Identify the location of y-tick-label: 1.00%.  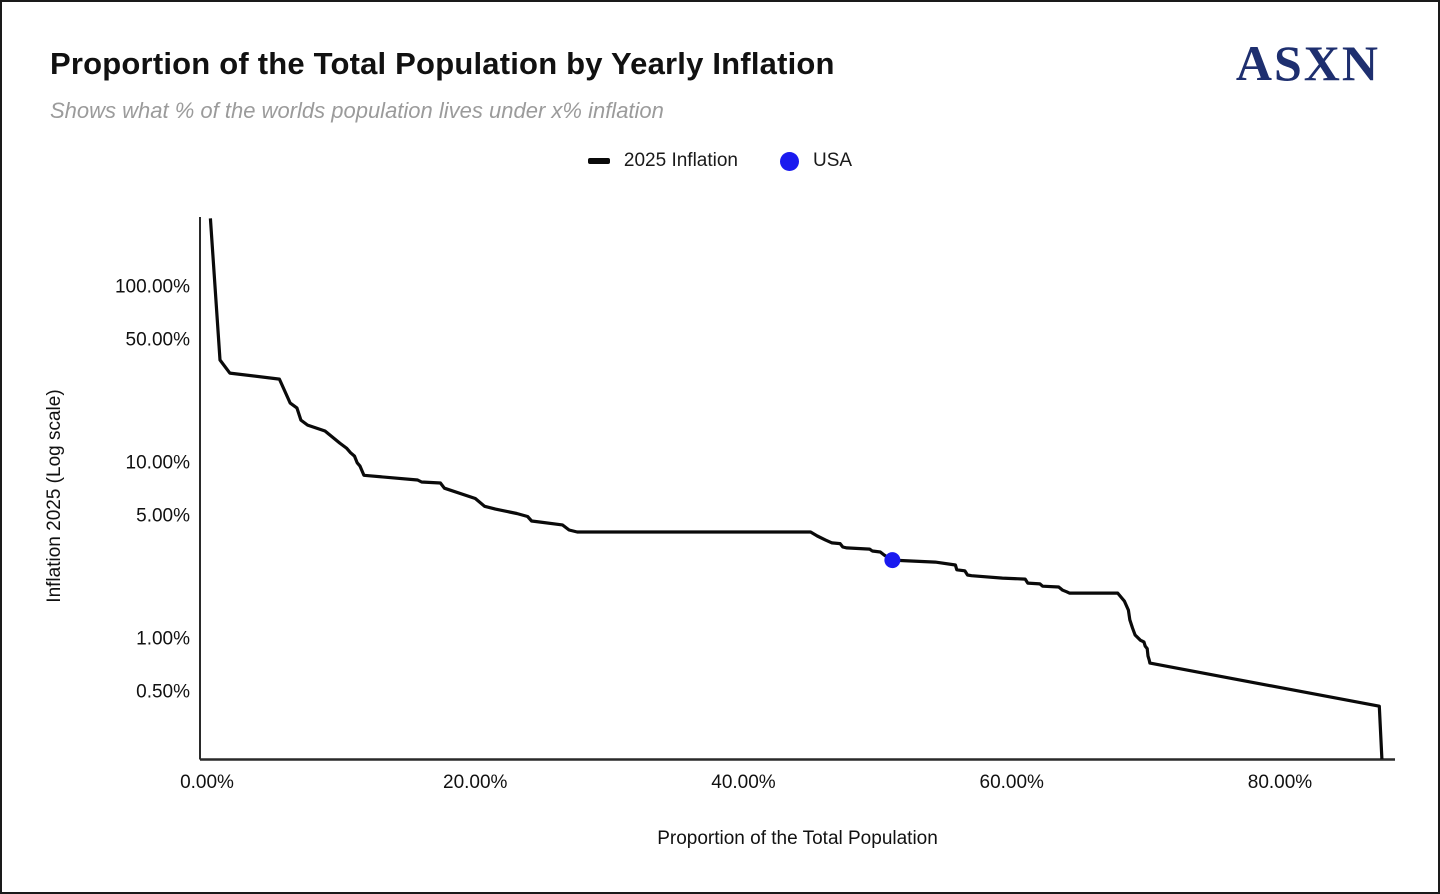
(163, 639).